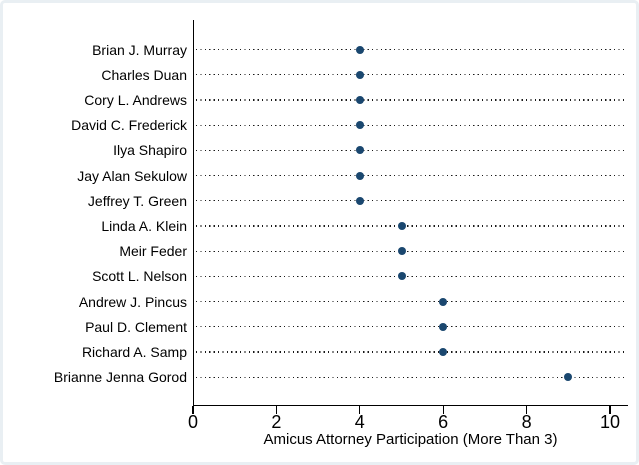  What do you see at coordinates (120, 377) in the screenshot?
I see `category-label: Brianne Jenna Gorod` at bounding box center [120, 377].